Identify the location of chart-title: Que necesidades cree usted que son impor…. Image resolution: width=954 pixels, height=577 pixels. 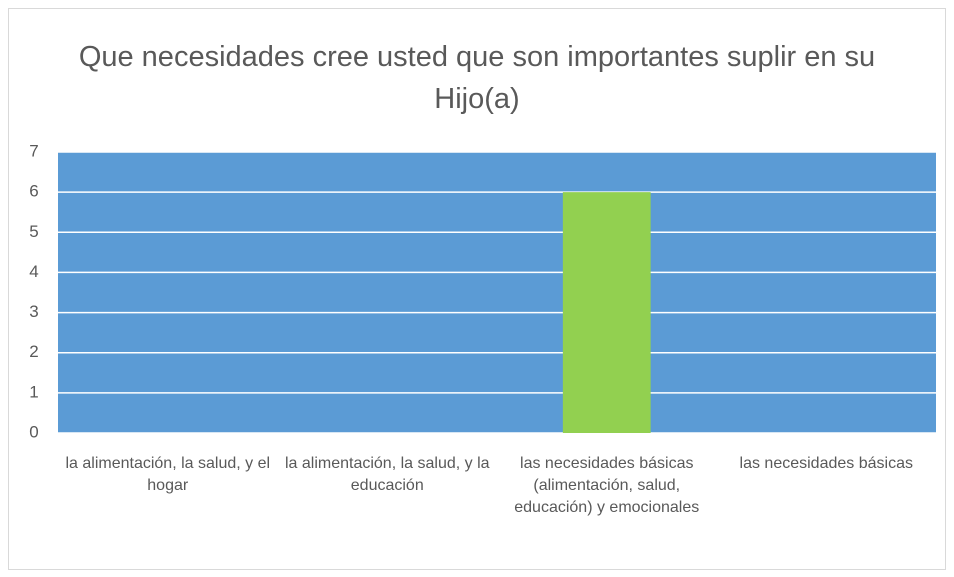
(477, 78).